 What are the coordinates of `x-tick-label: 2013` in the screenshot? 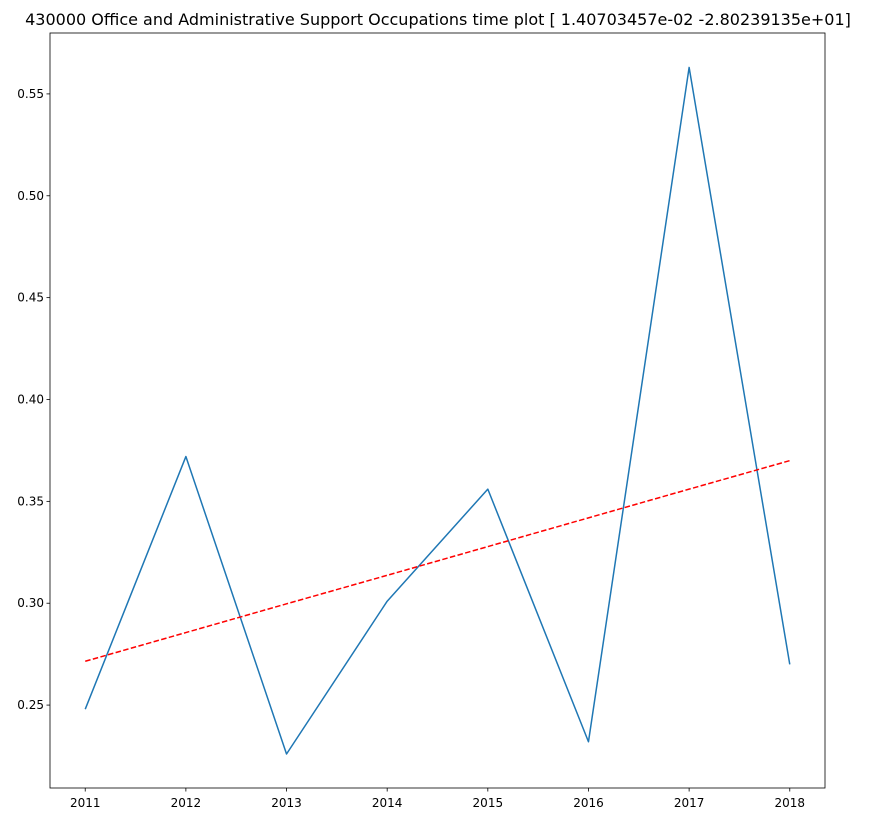 It's located at (286, 803).